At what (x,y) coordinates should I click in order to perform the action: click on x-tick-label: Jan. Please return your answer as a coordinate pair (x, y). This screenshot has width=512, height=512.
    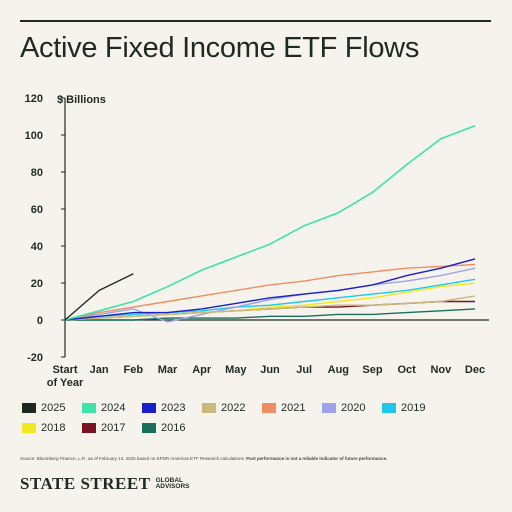
    Looking at the image, I should click on (99, 370).